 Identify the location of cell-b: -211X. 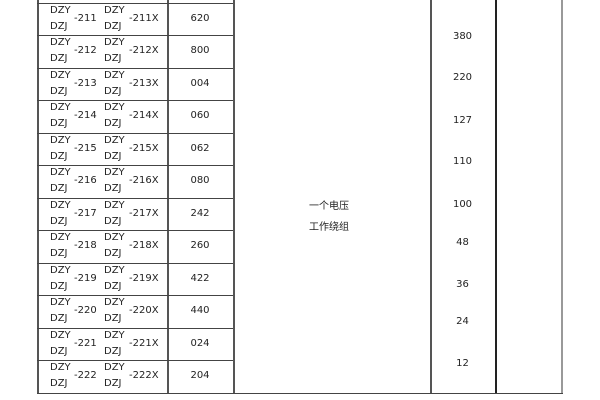
(144, 18).